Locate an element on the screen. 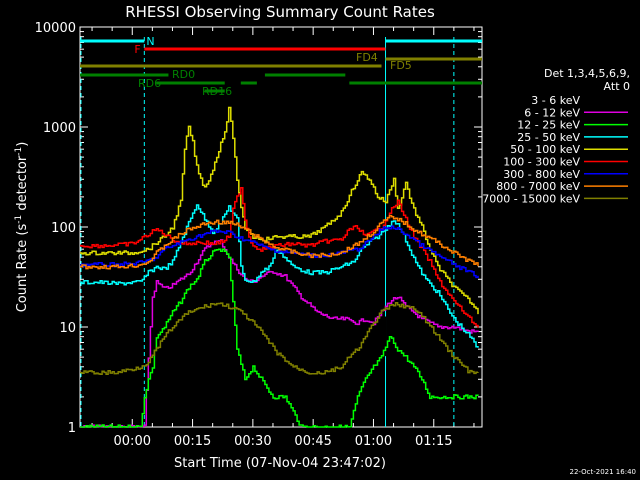 This screenshot has height=480, width=640. legend-header-1: Det 1,3,4,5,6,9, is located at coordinates (587, 73).